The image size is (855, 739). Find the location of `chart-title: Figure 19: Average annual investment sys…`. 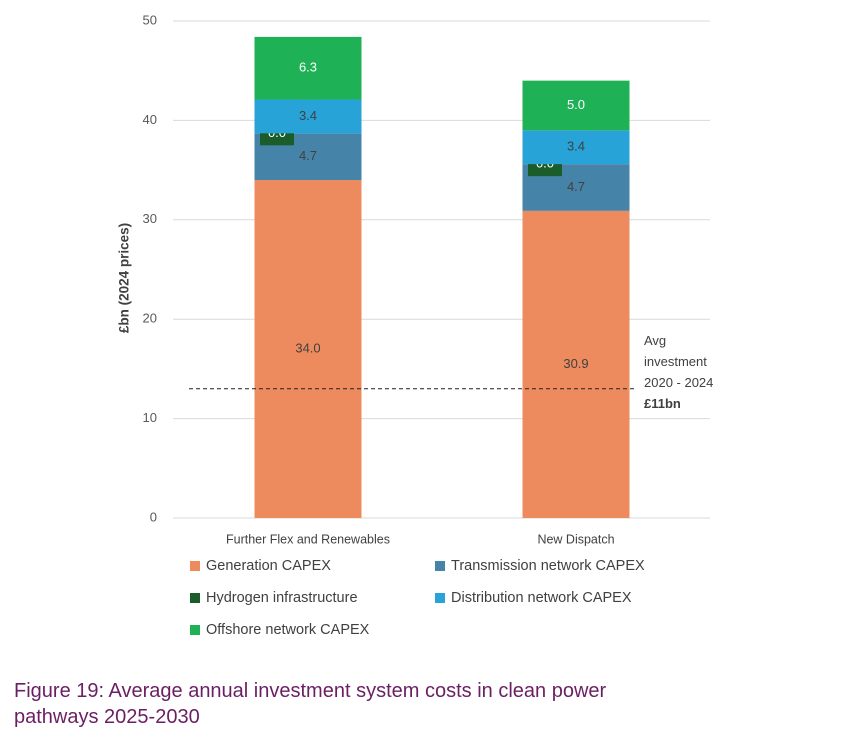

chart-title: Figure 19: Average annual investment sys… is located at coordinates (310, 691).